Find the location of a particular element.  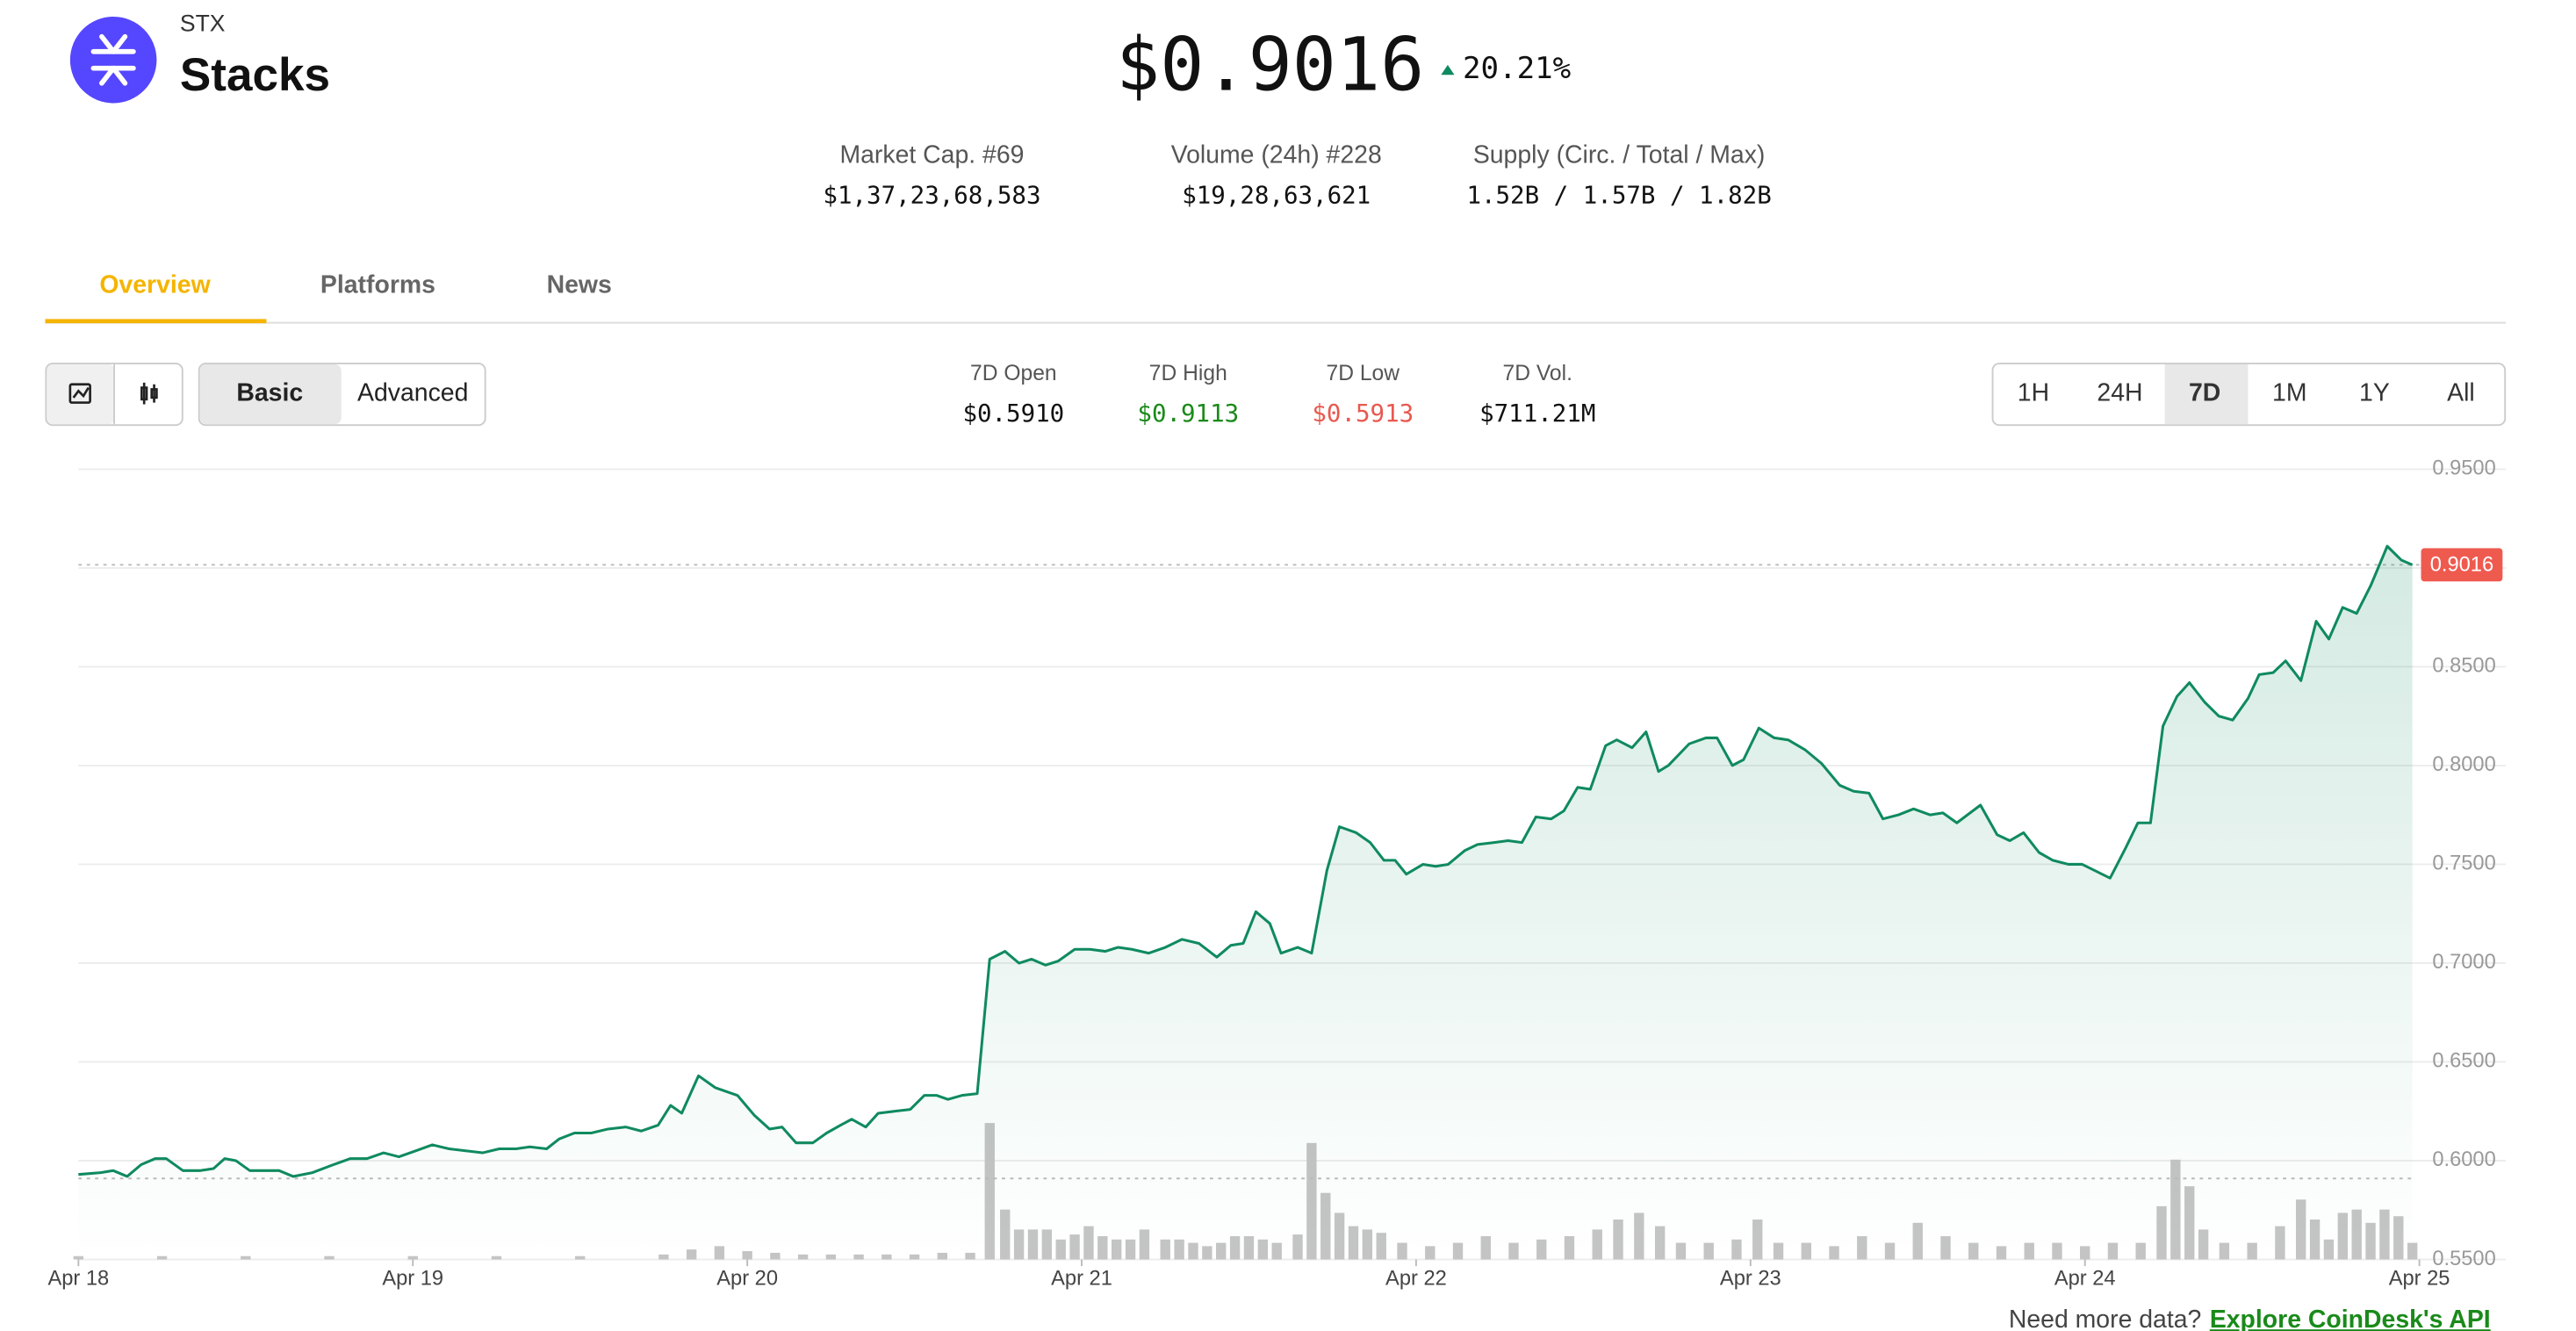

y-tick-label: 0.7500 is located at coordinates (2463, 864).